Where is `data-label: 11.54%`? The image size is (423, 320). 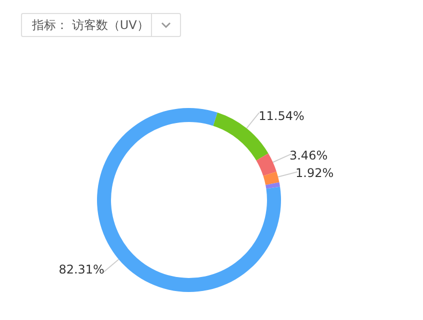
data-label: 11.54% is located at coordinates (281, 115).